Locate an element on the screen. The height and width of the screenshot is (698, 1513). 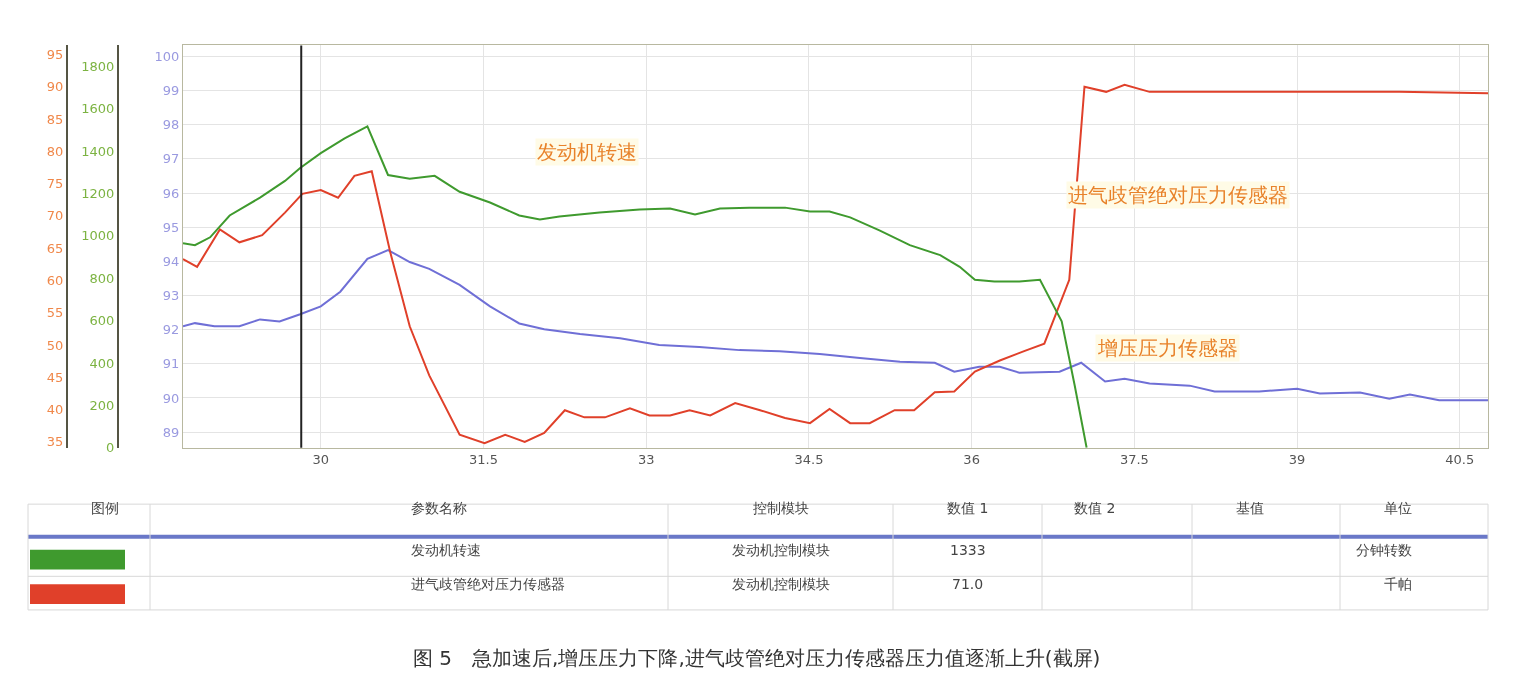
y-tick-label: 97 is located at coordinates (171, 159).